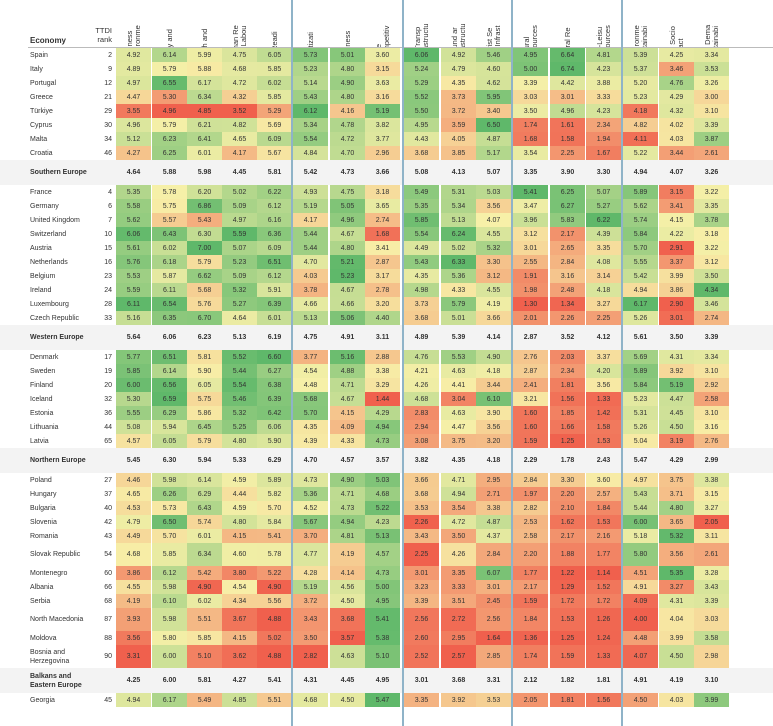 The height and width of the screenshot is (726, 773). What do you see at coordinates (567, 680) in the screenshot?
I see `score-cell-cul: 1.82` at bounding box center [567, 680].